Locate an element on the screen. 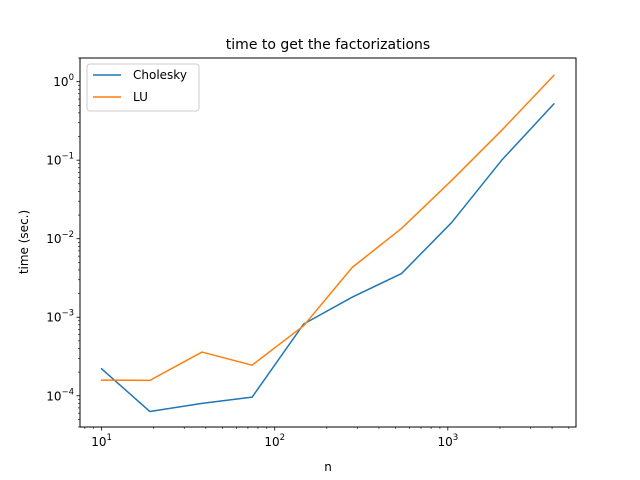  y-axis-label: time (sec.) is located at coordinates (24, 242).